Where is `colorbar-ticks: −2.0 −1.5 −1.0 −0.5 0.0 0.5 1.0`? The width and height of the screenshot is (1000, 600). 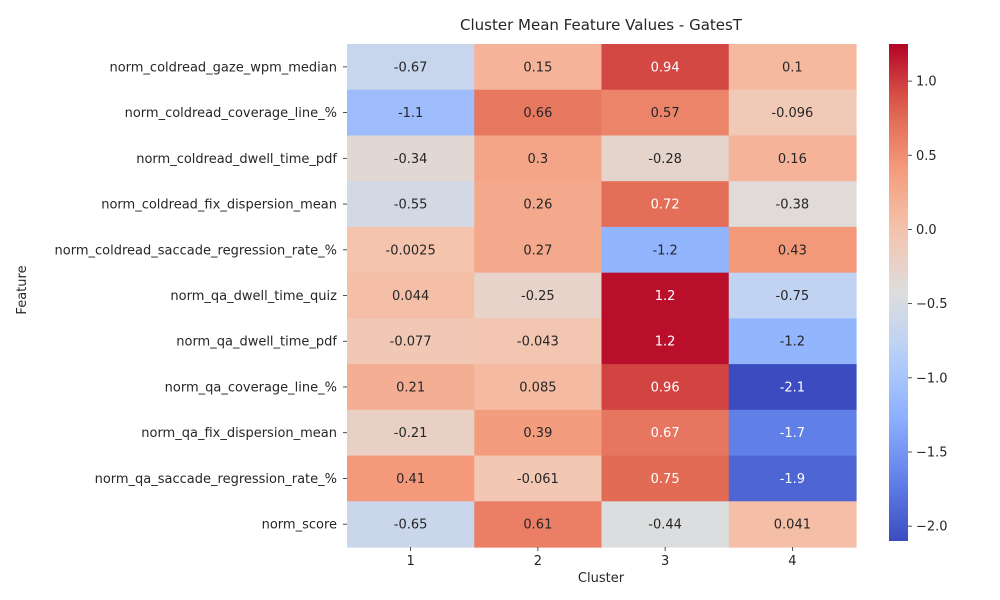
colorbar-ticks: −2.0 −1.5 −1.0 −0.5 0.0 0.5 1.0 is located at coordinates (928, 305).